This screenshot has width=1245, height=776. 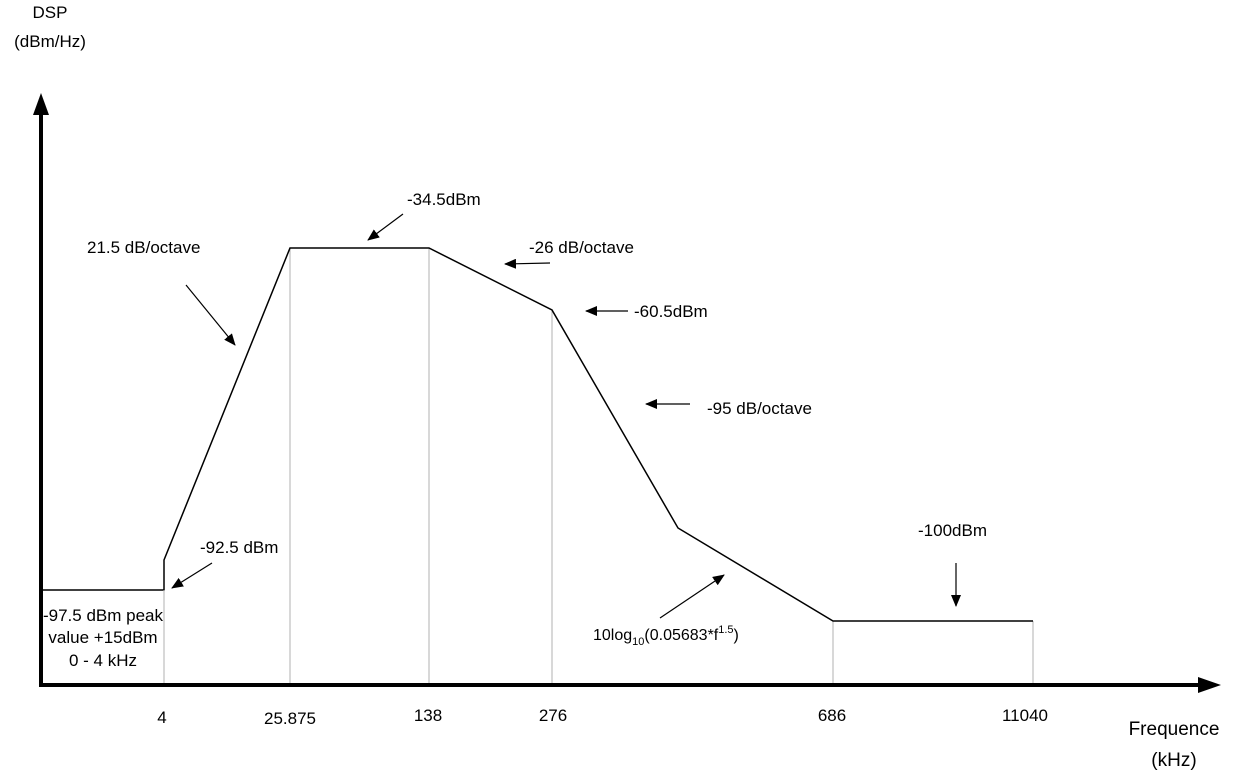 I want to click on arrow-top-level, so click(x=385, y=227).